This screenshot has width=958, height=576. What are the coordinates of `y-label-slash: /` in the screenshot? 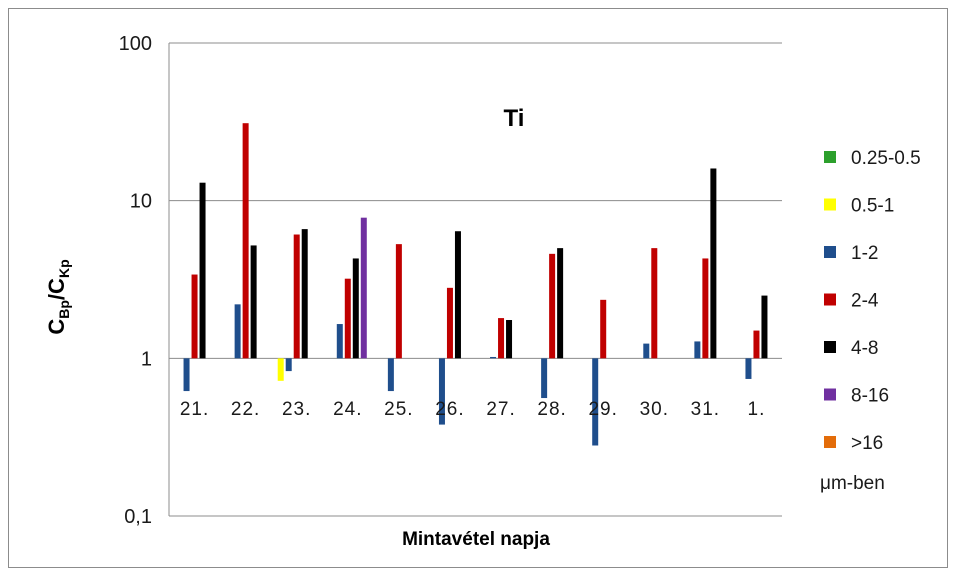 It's located at (56, 297).